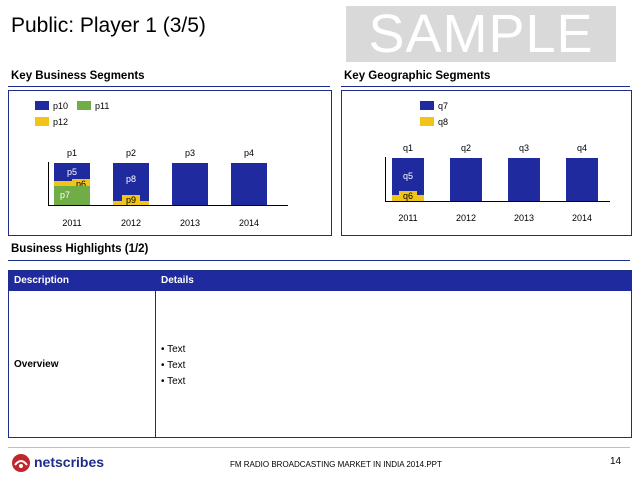  What do you see at coordinates (130, 179) in the screenshot?
I see `bar-label-p8: p8` at bounding box center [130, 179].